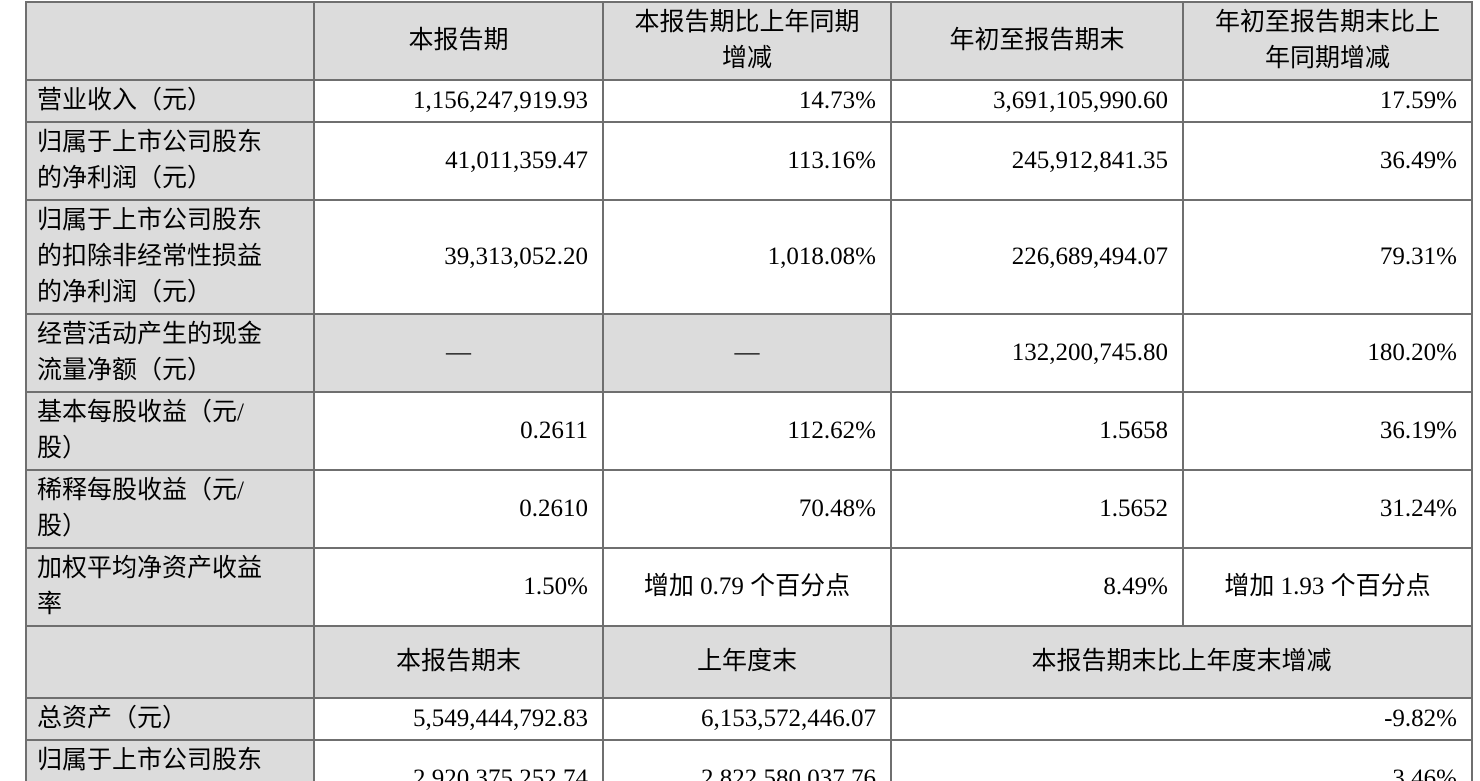 The height and width of the screenshot is (781, 1480). I want to click on cell-yoy-change: 1,018.08%, so click(747, 257).